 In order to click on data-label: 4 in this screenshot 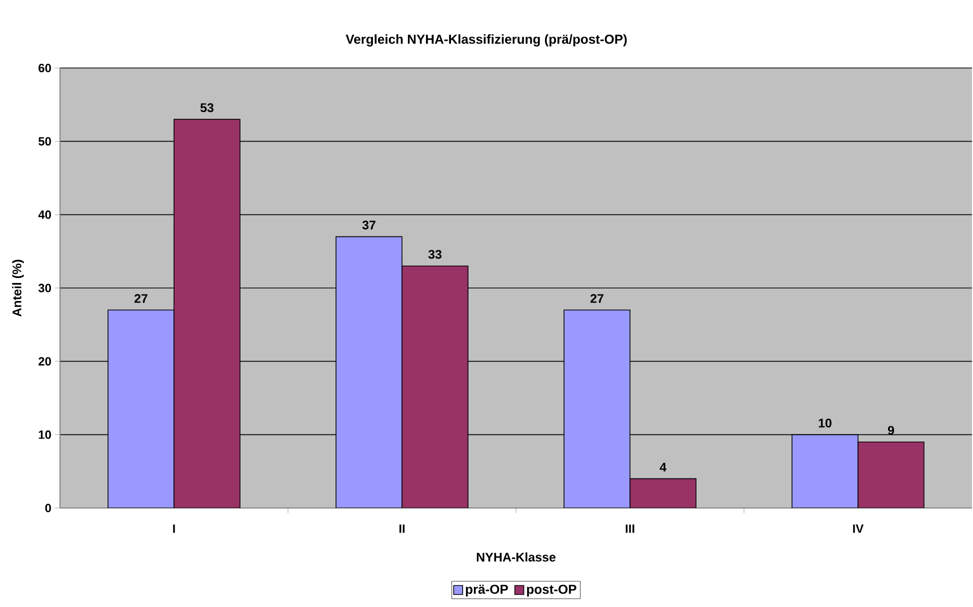, I will do `click(663, 467)`.